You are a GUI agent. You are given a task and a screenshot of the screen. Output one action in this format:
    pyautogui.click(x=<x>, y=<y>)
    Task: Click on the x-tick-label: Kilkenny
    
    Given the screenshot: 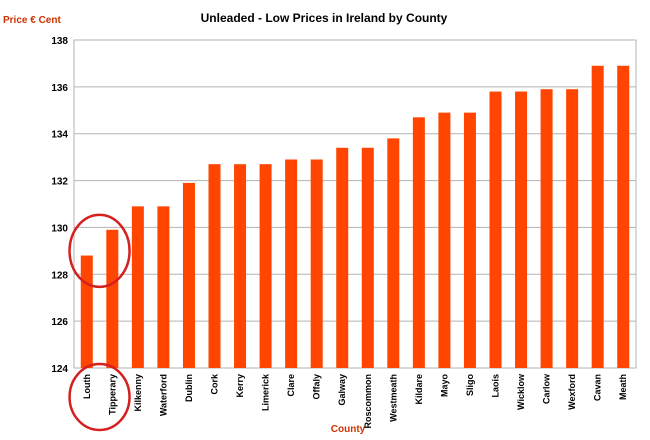 What is the action you would take?
    pyautogui.click(x=138, y=393)
    